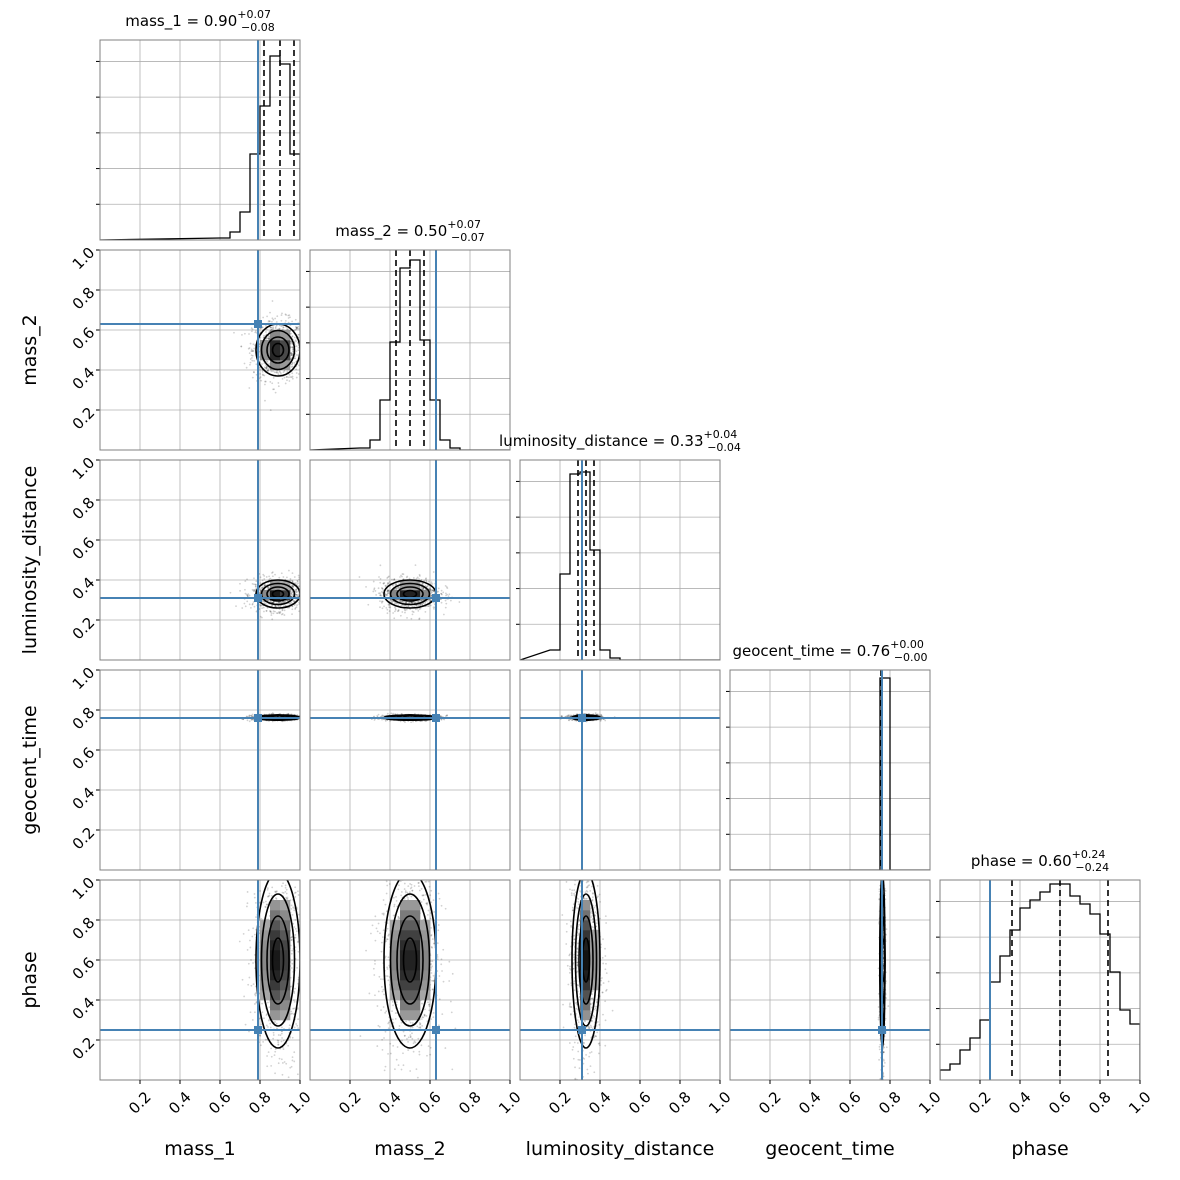  What do you see at coordinates (410, 560) in the screenshot?
I see `panel-content` at bounding box center [410, 560].